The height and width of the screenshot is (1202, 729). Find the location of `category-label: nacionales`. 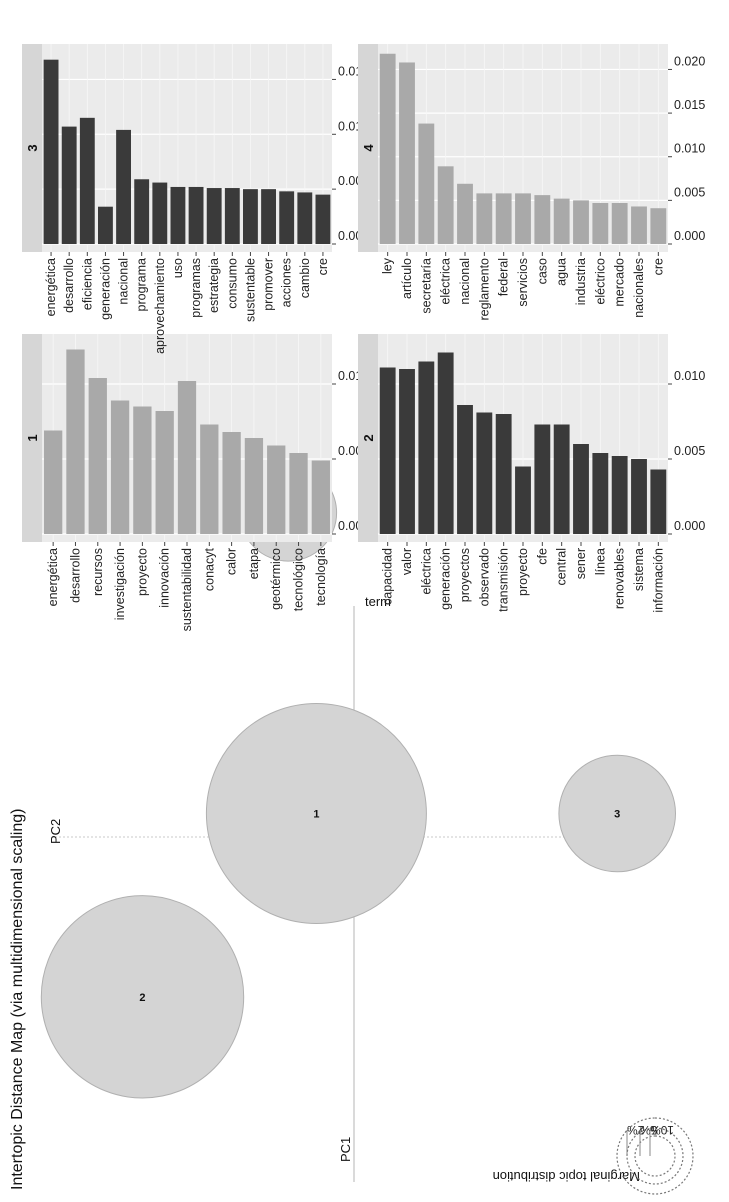

category-label: nacionales is located at coordinates (639, 288).